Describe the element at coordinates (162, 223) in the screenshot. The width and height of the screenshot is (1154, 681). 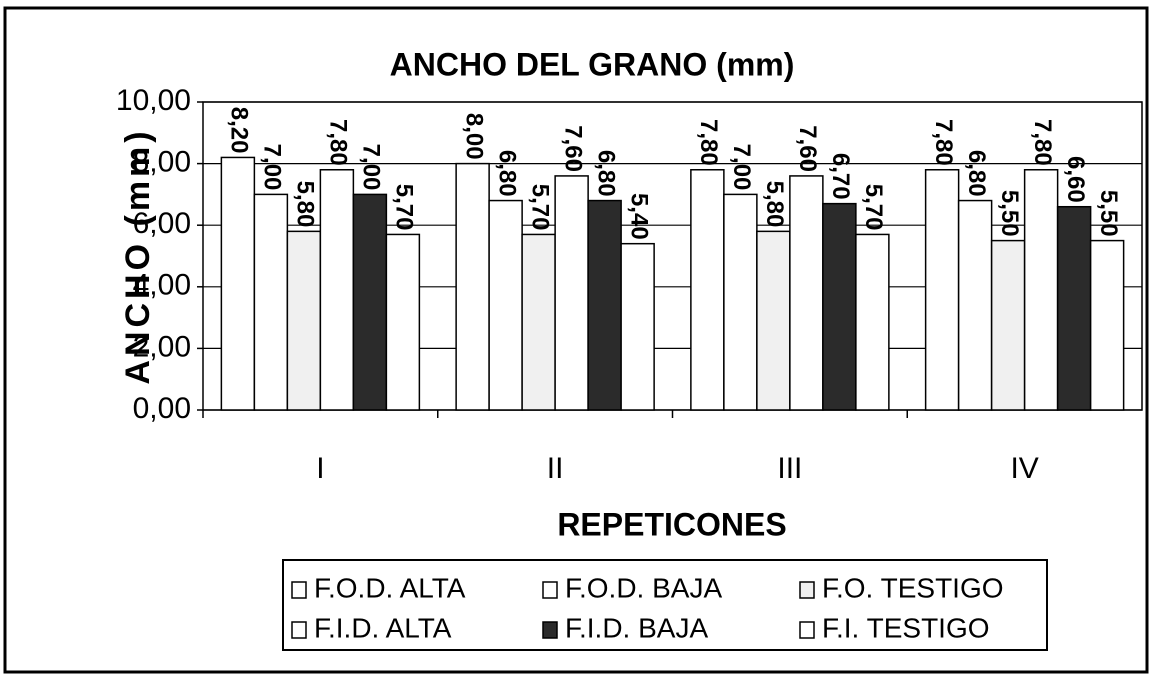
I see `y-tick-label: 6,00` at that location.